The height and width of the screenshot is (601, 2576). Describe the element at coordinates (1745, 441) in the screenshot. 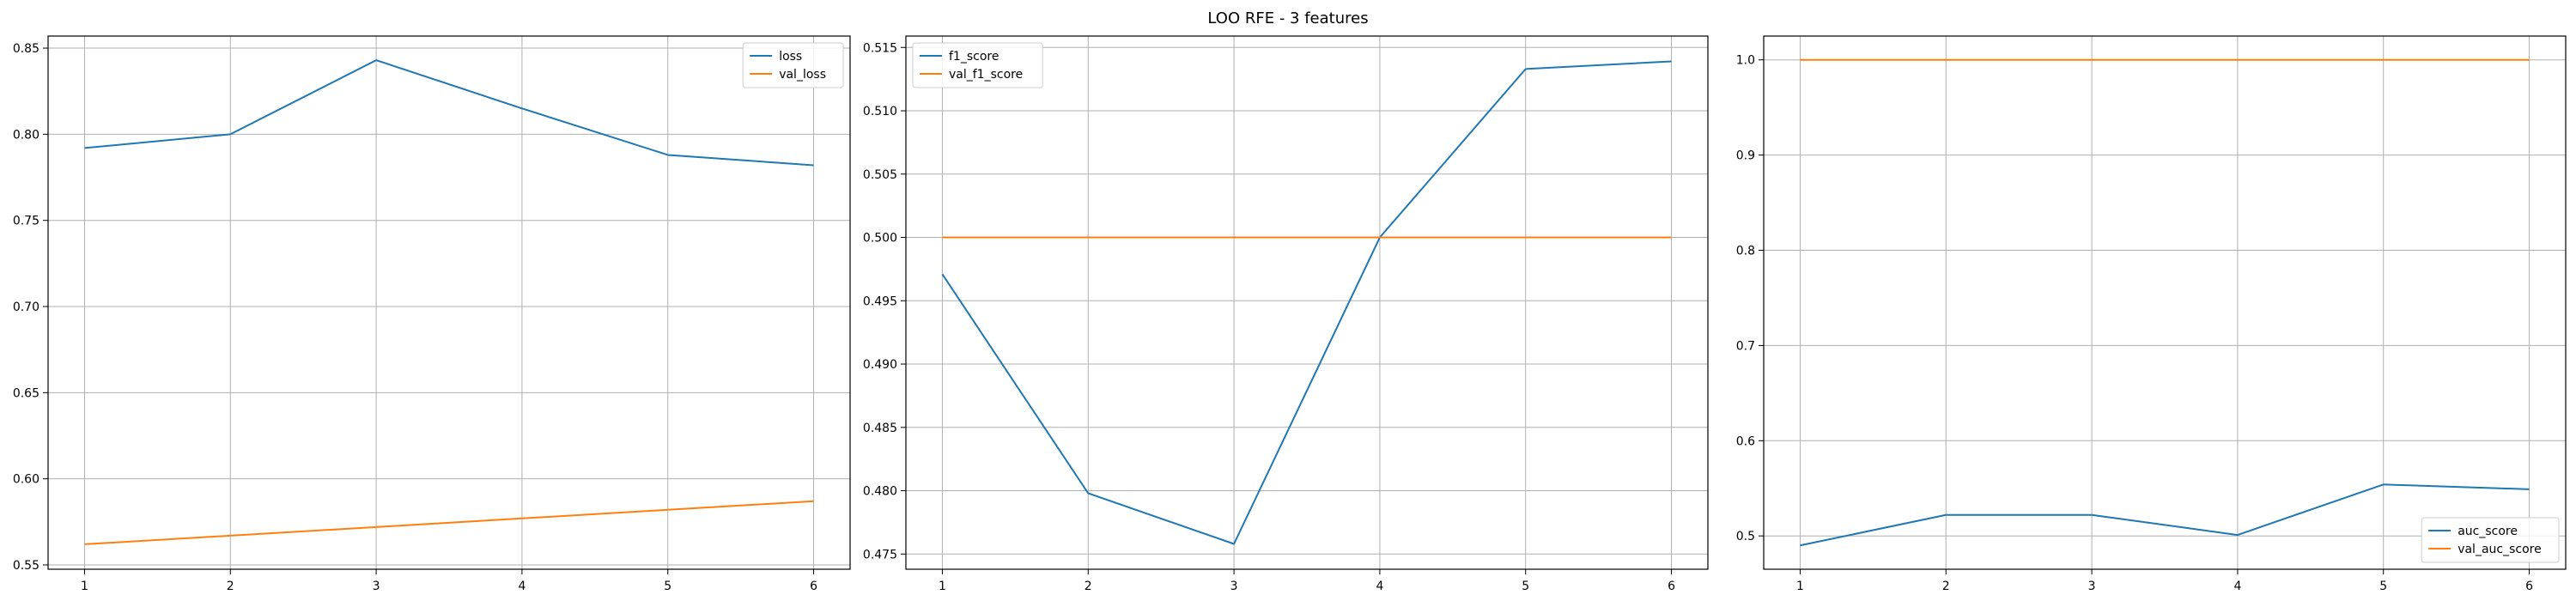

I see `y-tick-label: 0.6` at that location.